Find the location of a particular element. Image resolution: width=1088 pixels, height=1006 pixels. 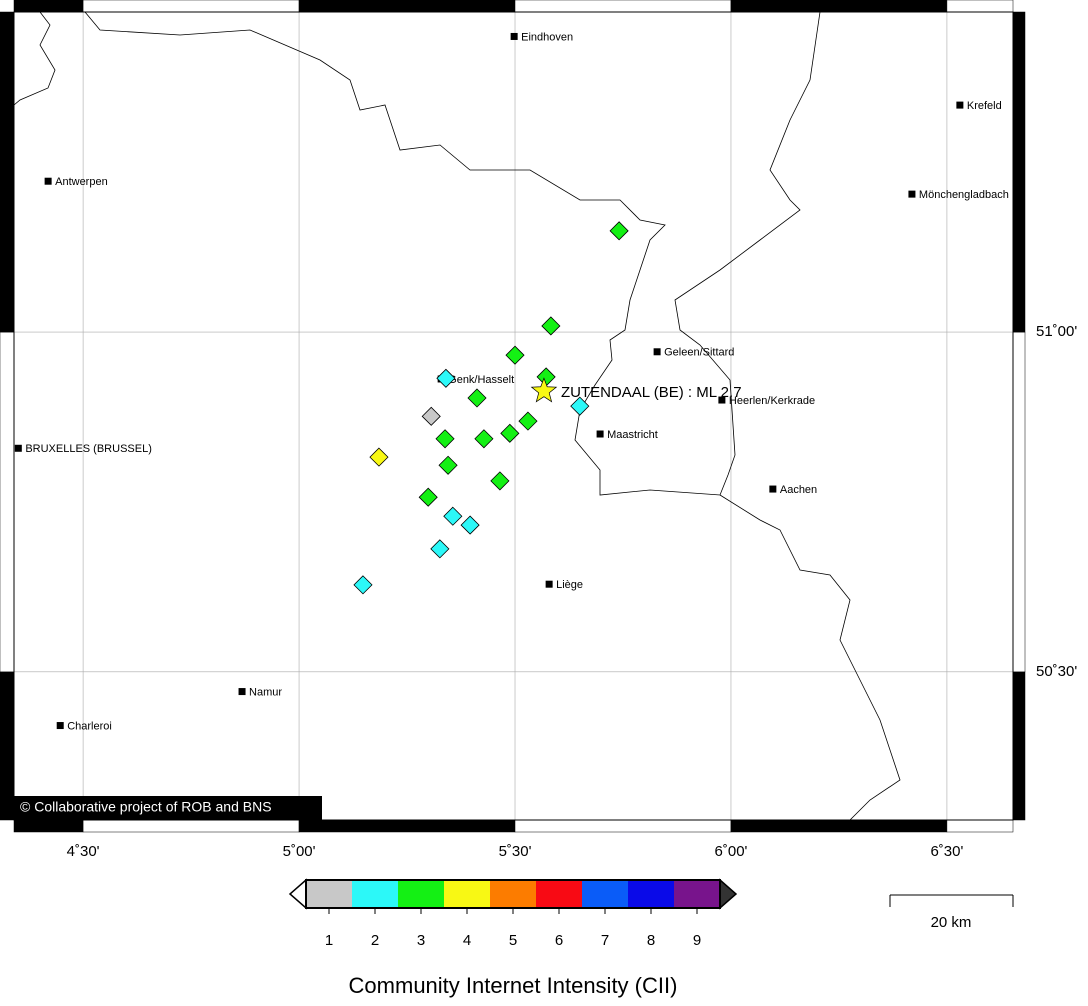

colorbar-border is located at coordinates (513, 894).